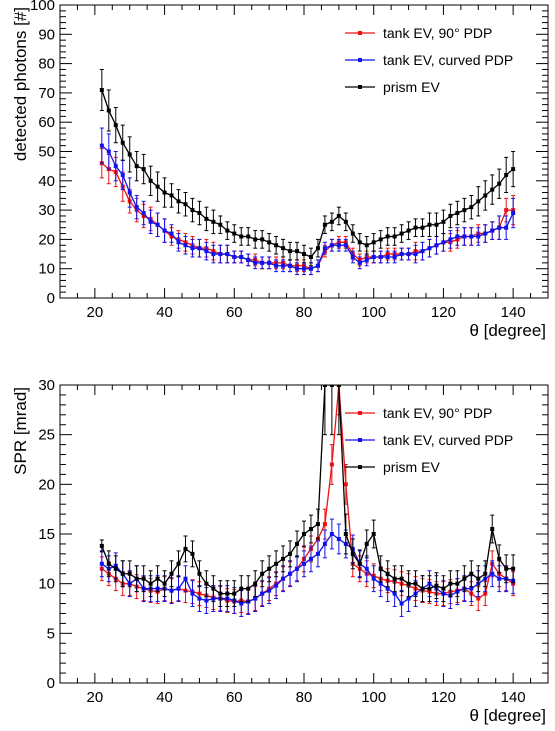  What do you see at coordinates (20, 431) in the screenshot?
I see `y-axis-label: SPR [mrad]` at bounding box center [20, 431].